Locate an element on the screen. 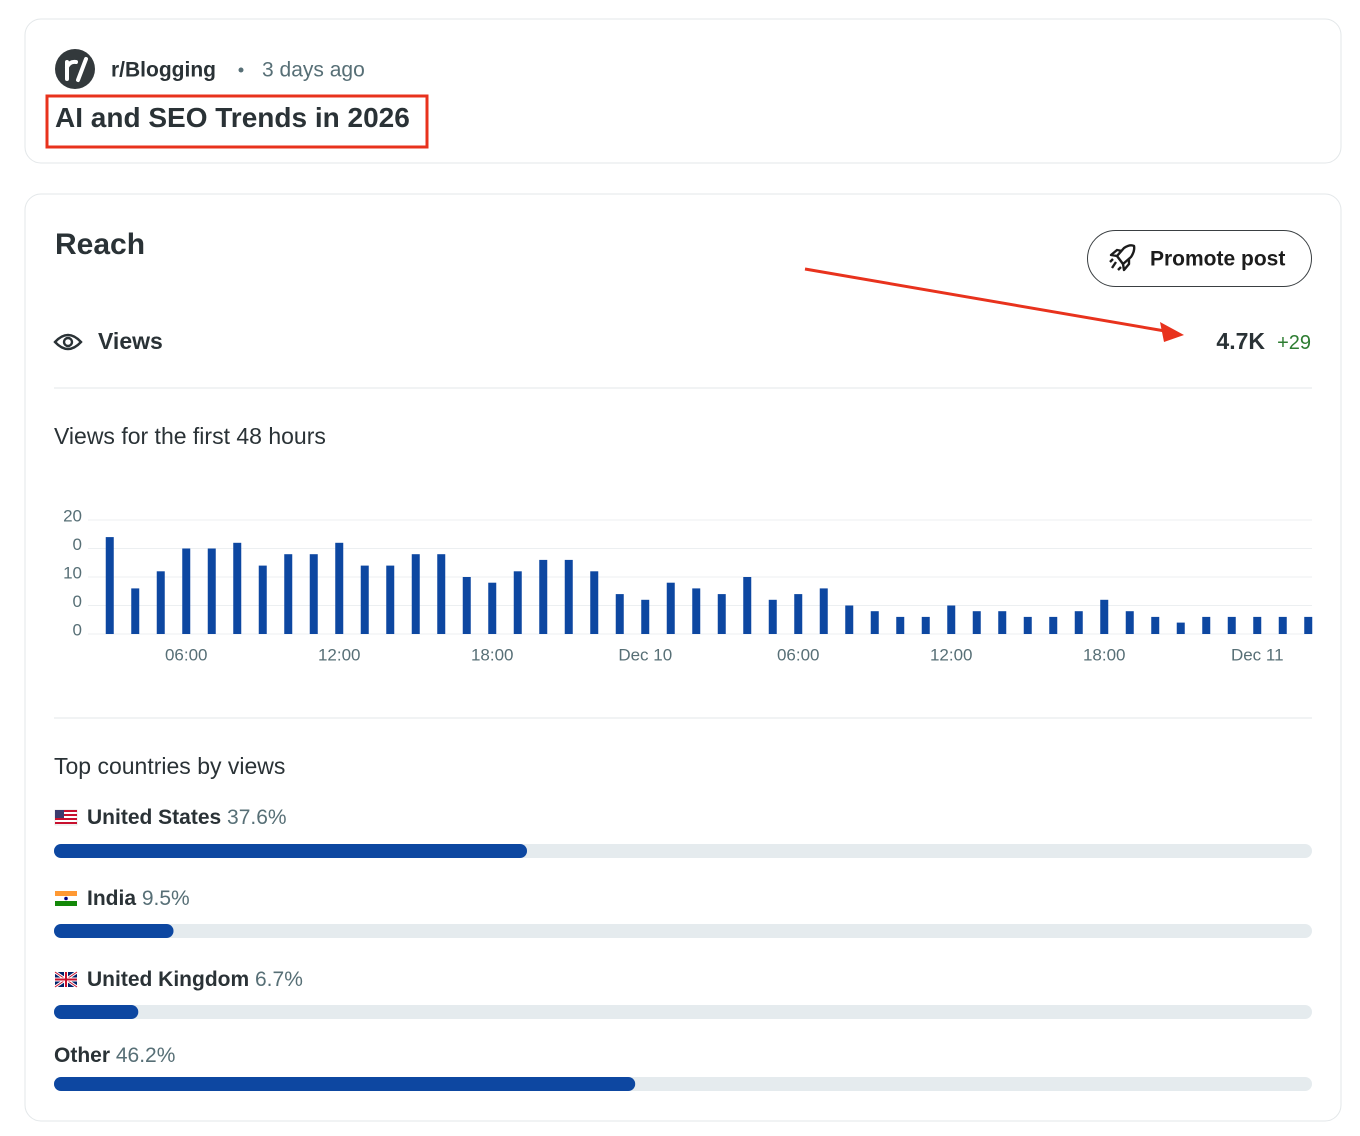 The width and height of the screenshot is (1360, 1136). country-share: 37.6% is located at coordinates (257, 817).